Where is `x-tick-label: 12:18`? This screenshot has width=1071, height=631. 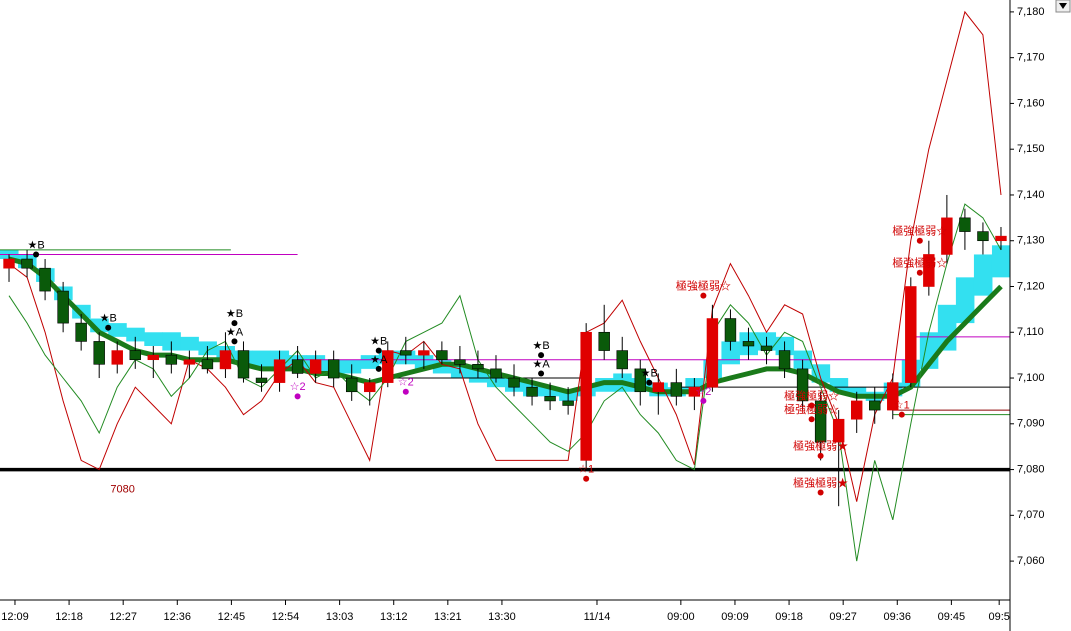 x-tick-label: 12:18 is located at coordinates (69, 617).